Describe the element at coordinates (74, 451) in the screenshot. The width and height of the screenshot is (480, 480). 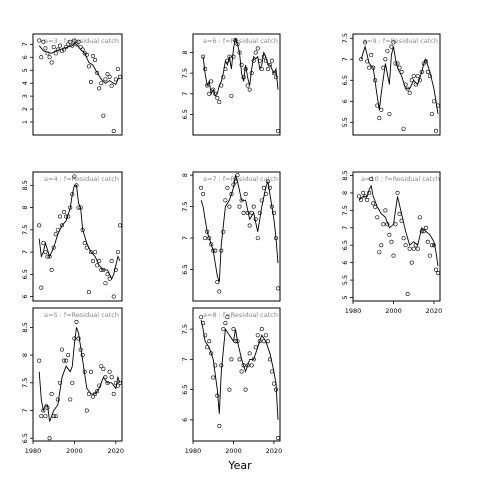
I see `x-tick-label: 2000` at that location.